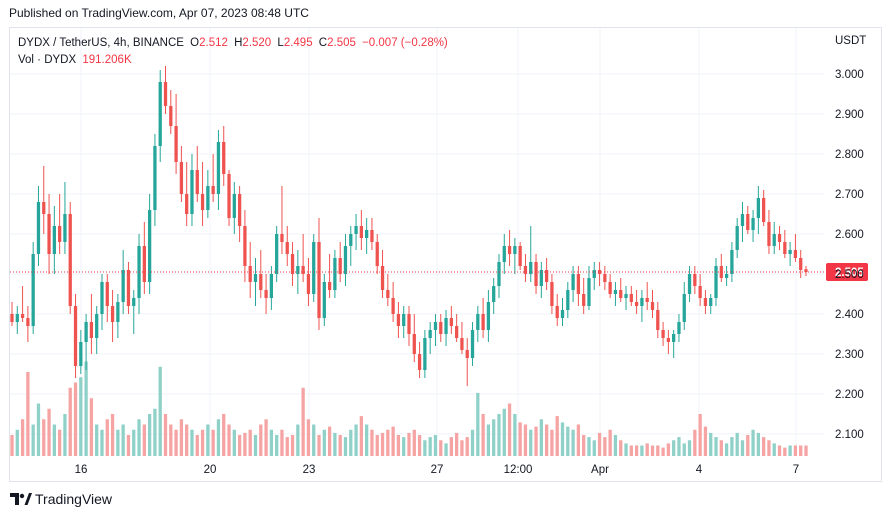 The height and width of the screenshot is (518, 891). Describe the element at coordinates (195, 43) in the screenshot. I see `open-label: O` at that location.